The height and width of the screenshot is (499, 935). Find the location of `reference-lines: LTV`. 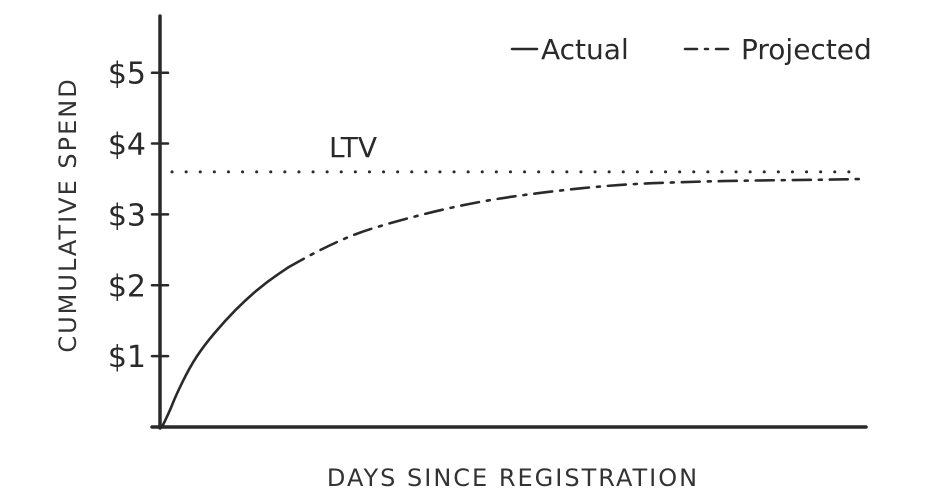

reference-lines: LTV is located at coordinates (515, 152).